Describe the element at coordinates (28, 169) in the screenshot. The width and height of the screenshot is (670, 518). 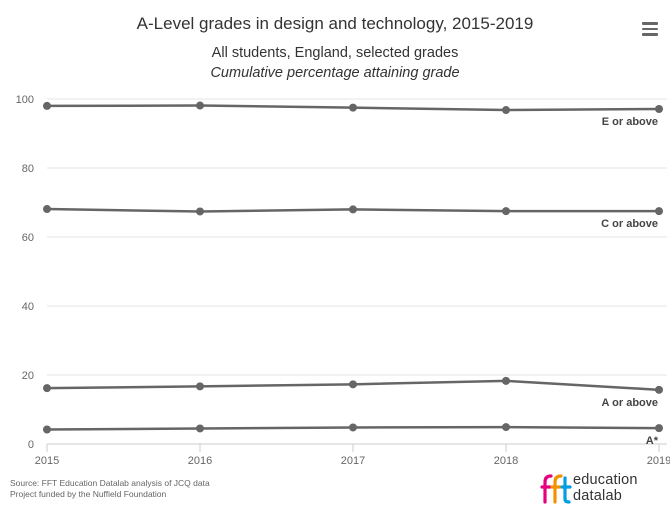
I see `y-tick-label: 80` at that location.